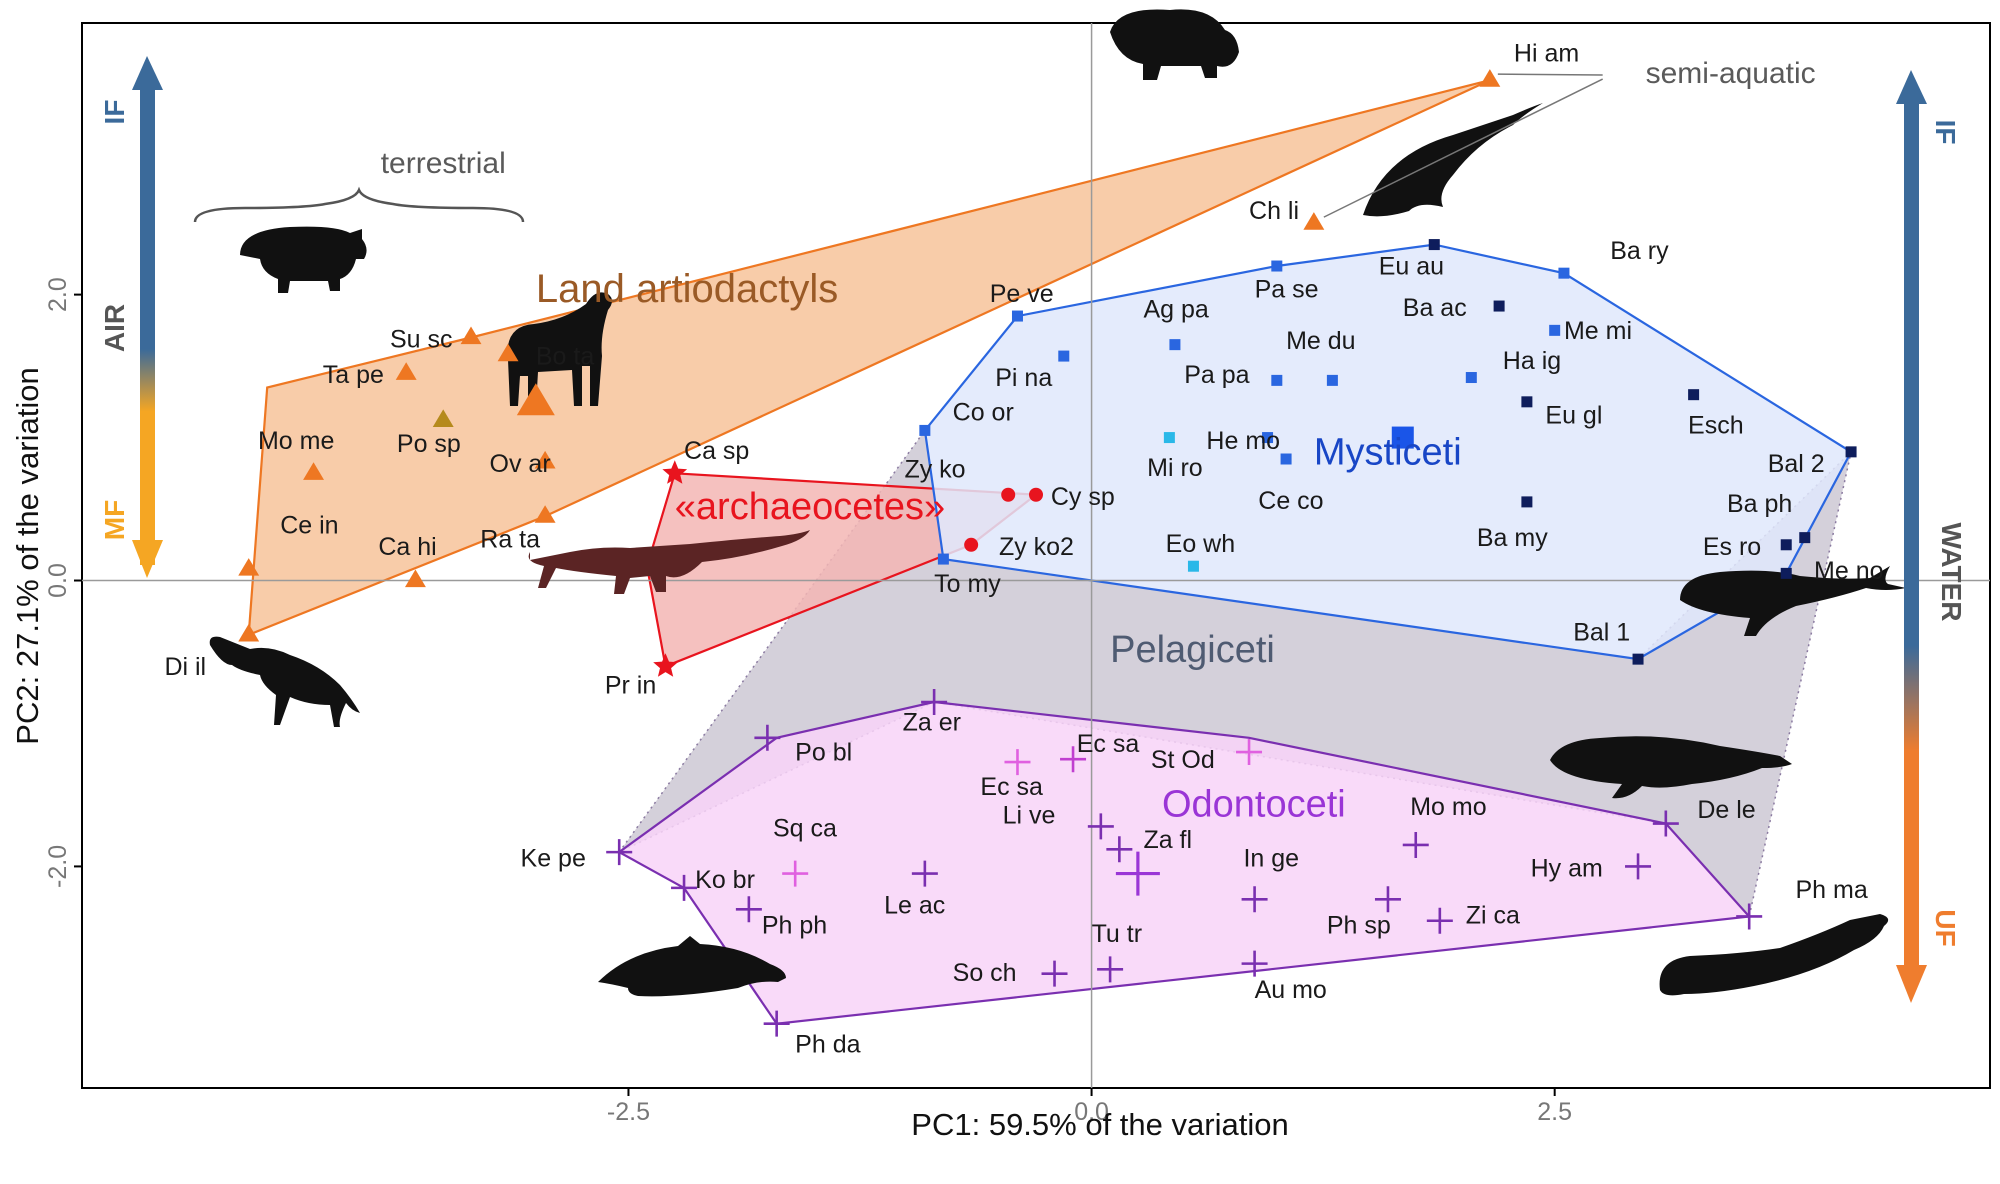 The height and width of the screenshot is (1184, 2000). I want to click on point-hi-am, so click(1490, 78).